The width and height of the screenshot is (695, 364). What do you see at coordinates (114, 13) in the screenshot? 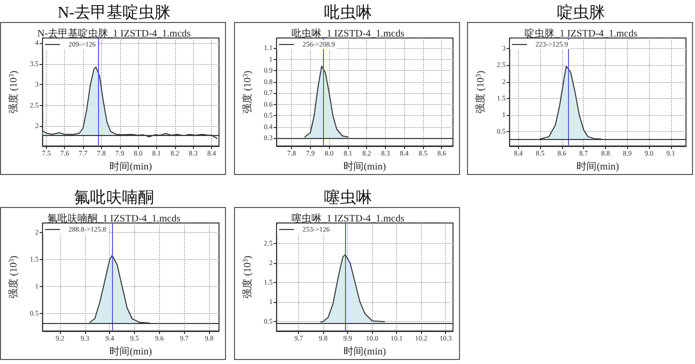
I see `chart-title: N-去甲基啶虫脒` at bounding box center [114, 13].